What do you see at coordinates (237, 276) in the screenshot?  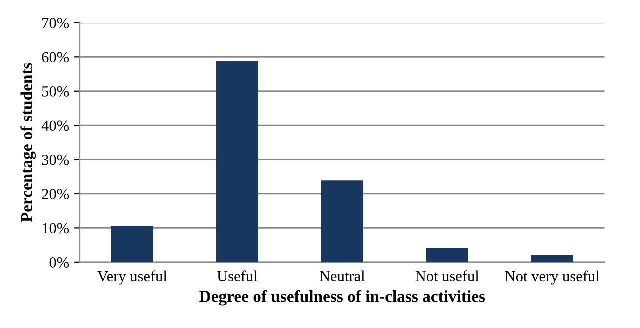 I see `x-tick-label: Useful` at bounding box center [237, 276].